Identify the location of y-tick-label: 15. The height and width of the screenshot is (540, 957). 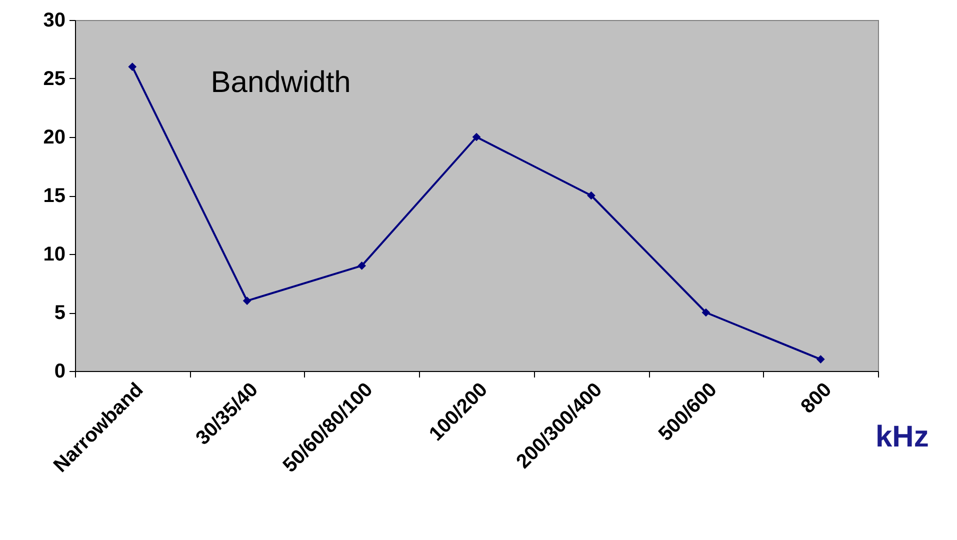
(54, 196).